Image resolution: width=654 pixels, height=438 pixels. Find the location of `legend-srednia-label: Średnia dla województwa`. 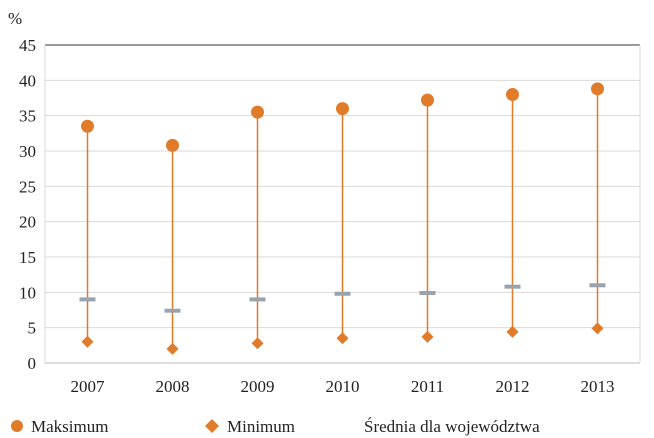

legend-srednia-label: Średnia dla województwa is located at coordinates (452, 426).